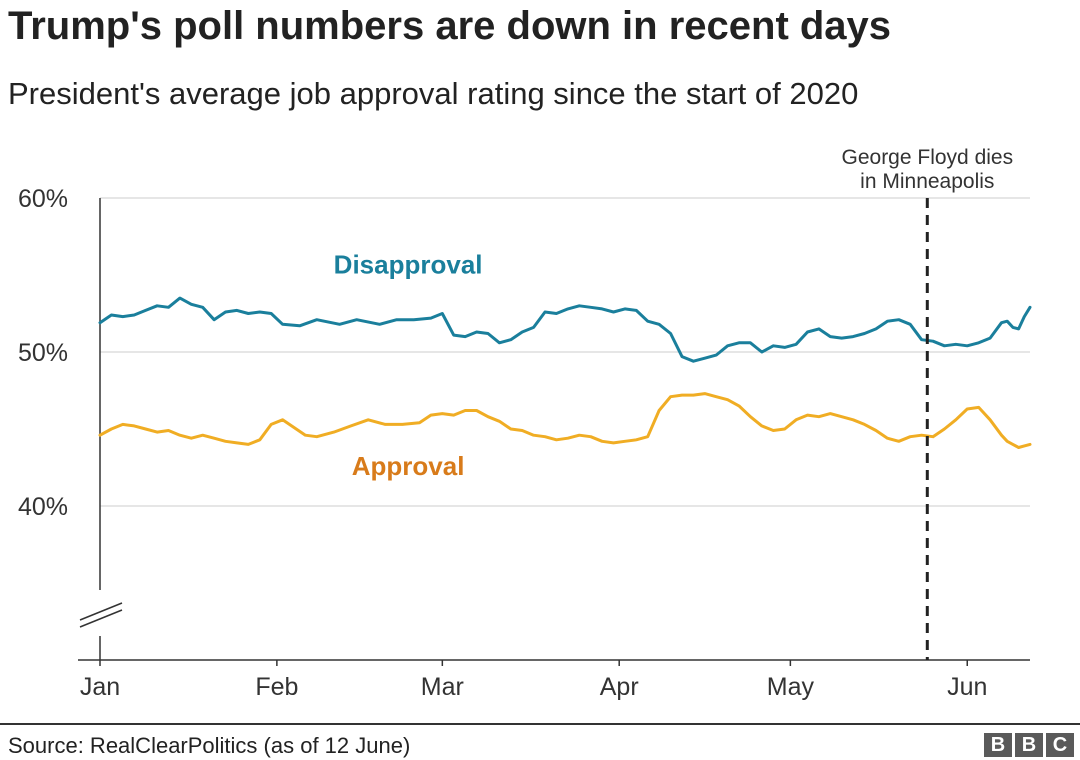 The width and height of the screenshot is (1080, 760). Describe the element at coordinates (43, 353) in the screenshot. I see `y-tick-label: 50%` at that location.